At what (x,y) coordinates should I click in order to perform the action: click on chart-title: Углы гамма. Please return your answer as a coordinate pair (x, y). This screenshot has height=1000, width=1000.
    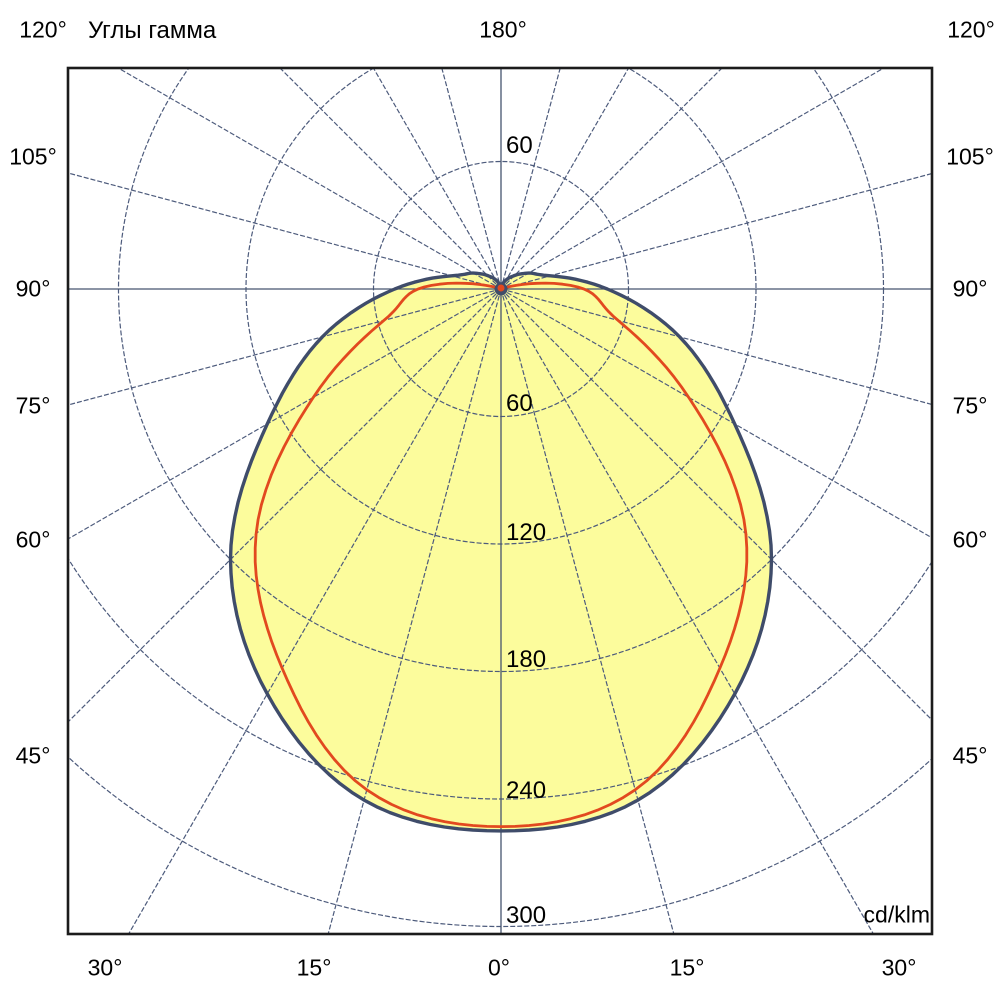
    Looking at the image, I should click on (152, 30).